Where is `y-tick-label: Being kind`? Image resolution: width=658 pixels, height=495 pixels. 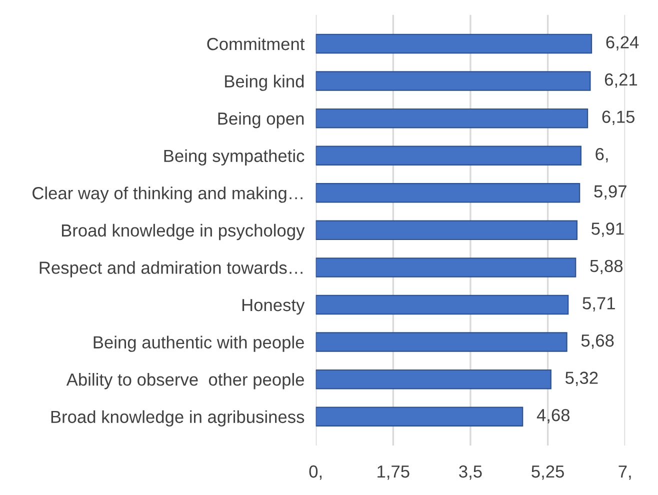
y-tick-label: Being kind is located at coordinates (264, 82).